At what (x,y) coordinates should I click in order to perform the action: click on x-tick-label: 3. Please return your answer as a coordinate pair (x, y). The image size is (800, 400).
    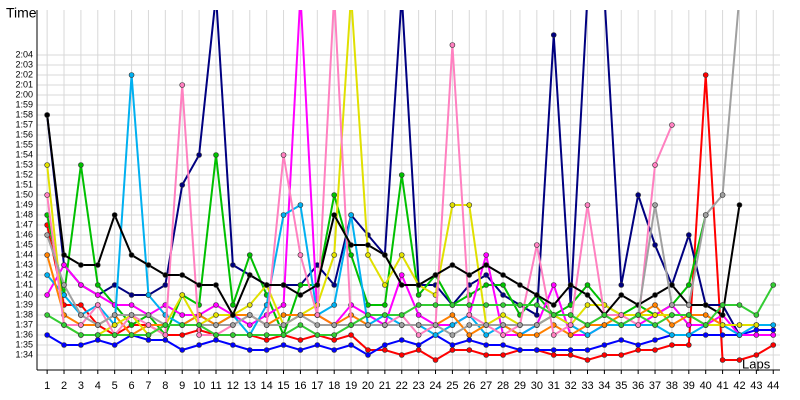
    Looking at the image, I should click on (81, 386).